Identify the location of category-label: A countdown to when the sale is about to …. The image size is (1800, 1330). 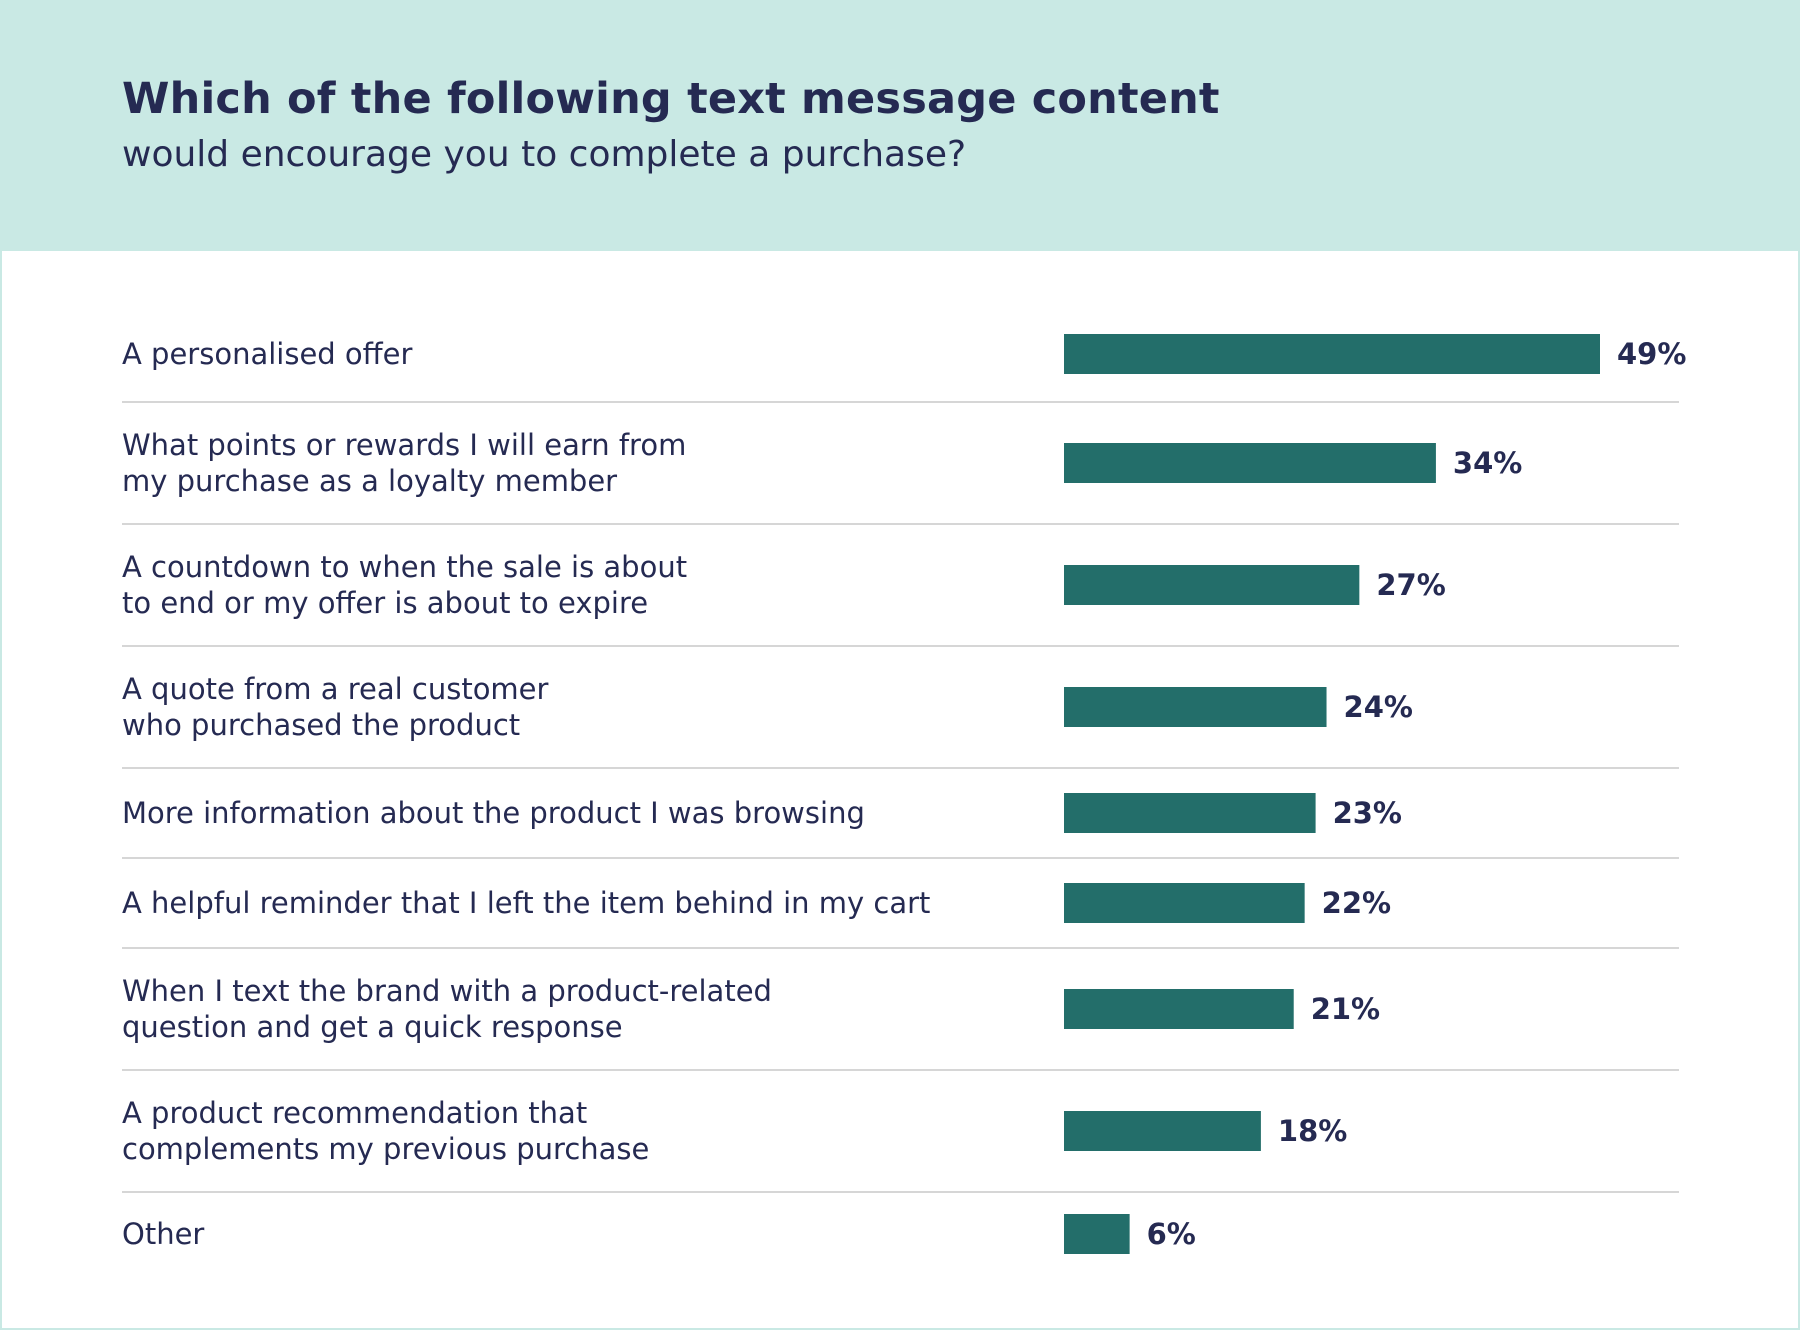
(404, 585).